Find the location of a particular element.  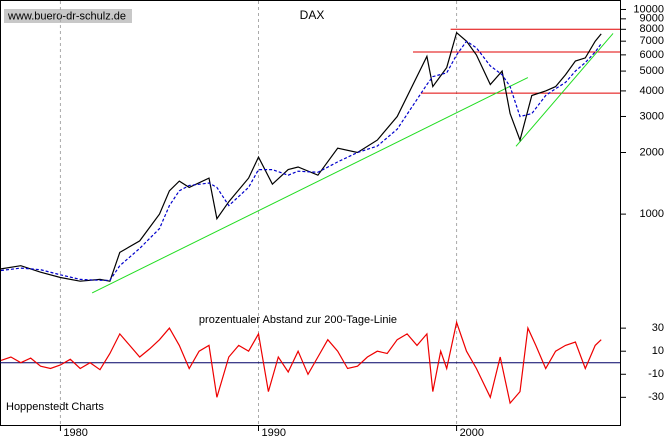

y-tick-label: 5000 is located at coordinates (652, 71).